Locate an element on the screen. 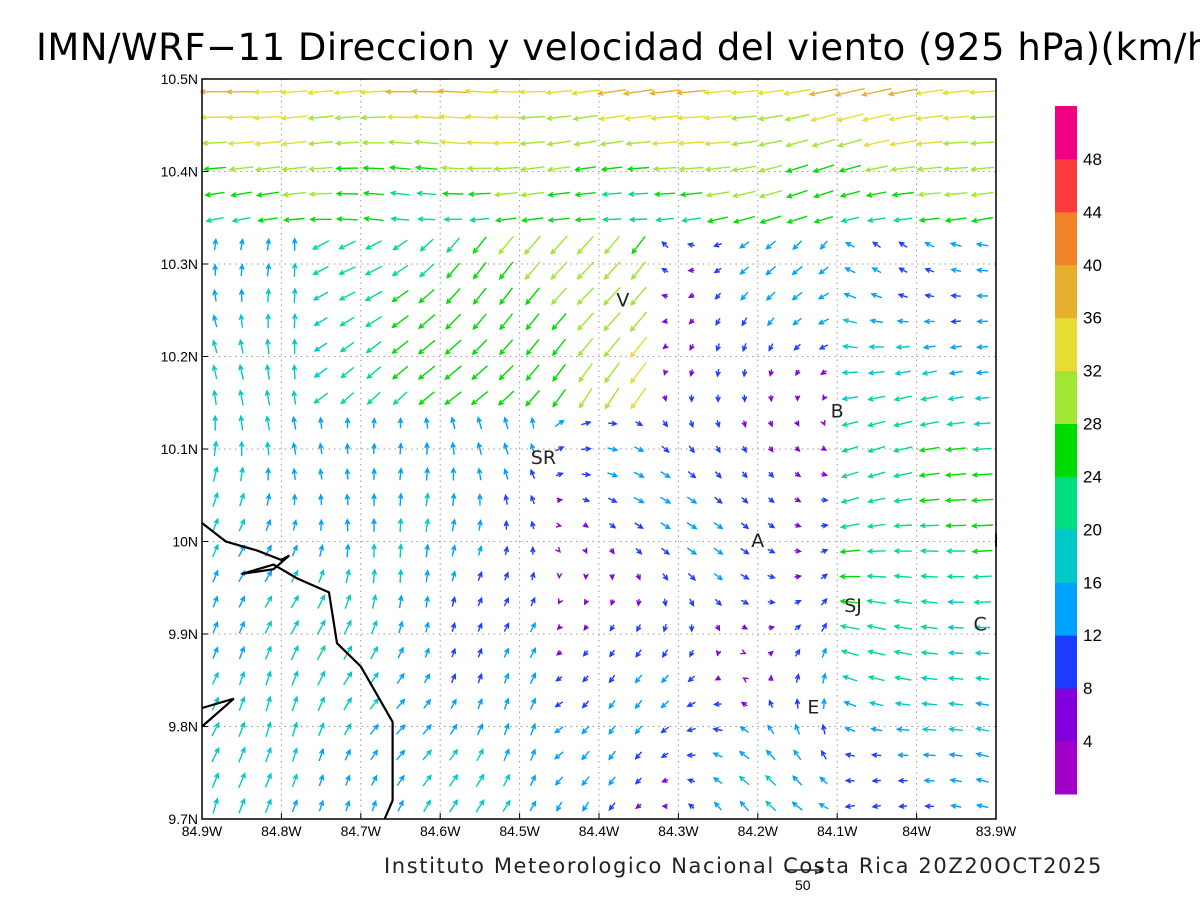 This screenshot has width=1200, height=900. y-tick-label: 10.5N is located at coordinates (179, 79).